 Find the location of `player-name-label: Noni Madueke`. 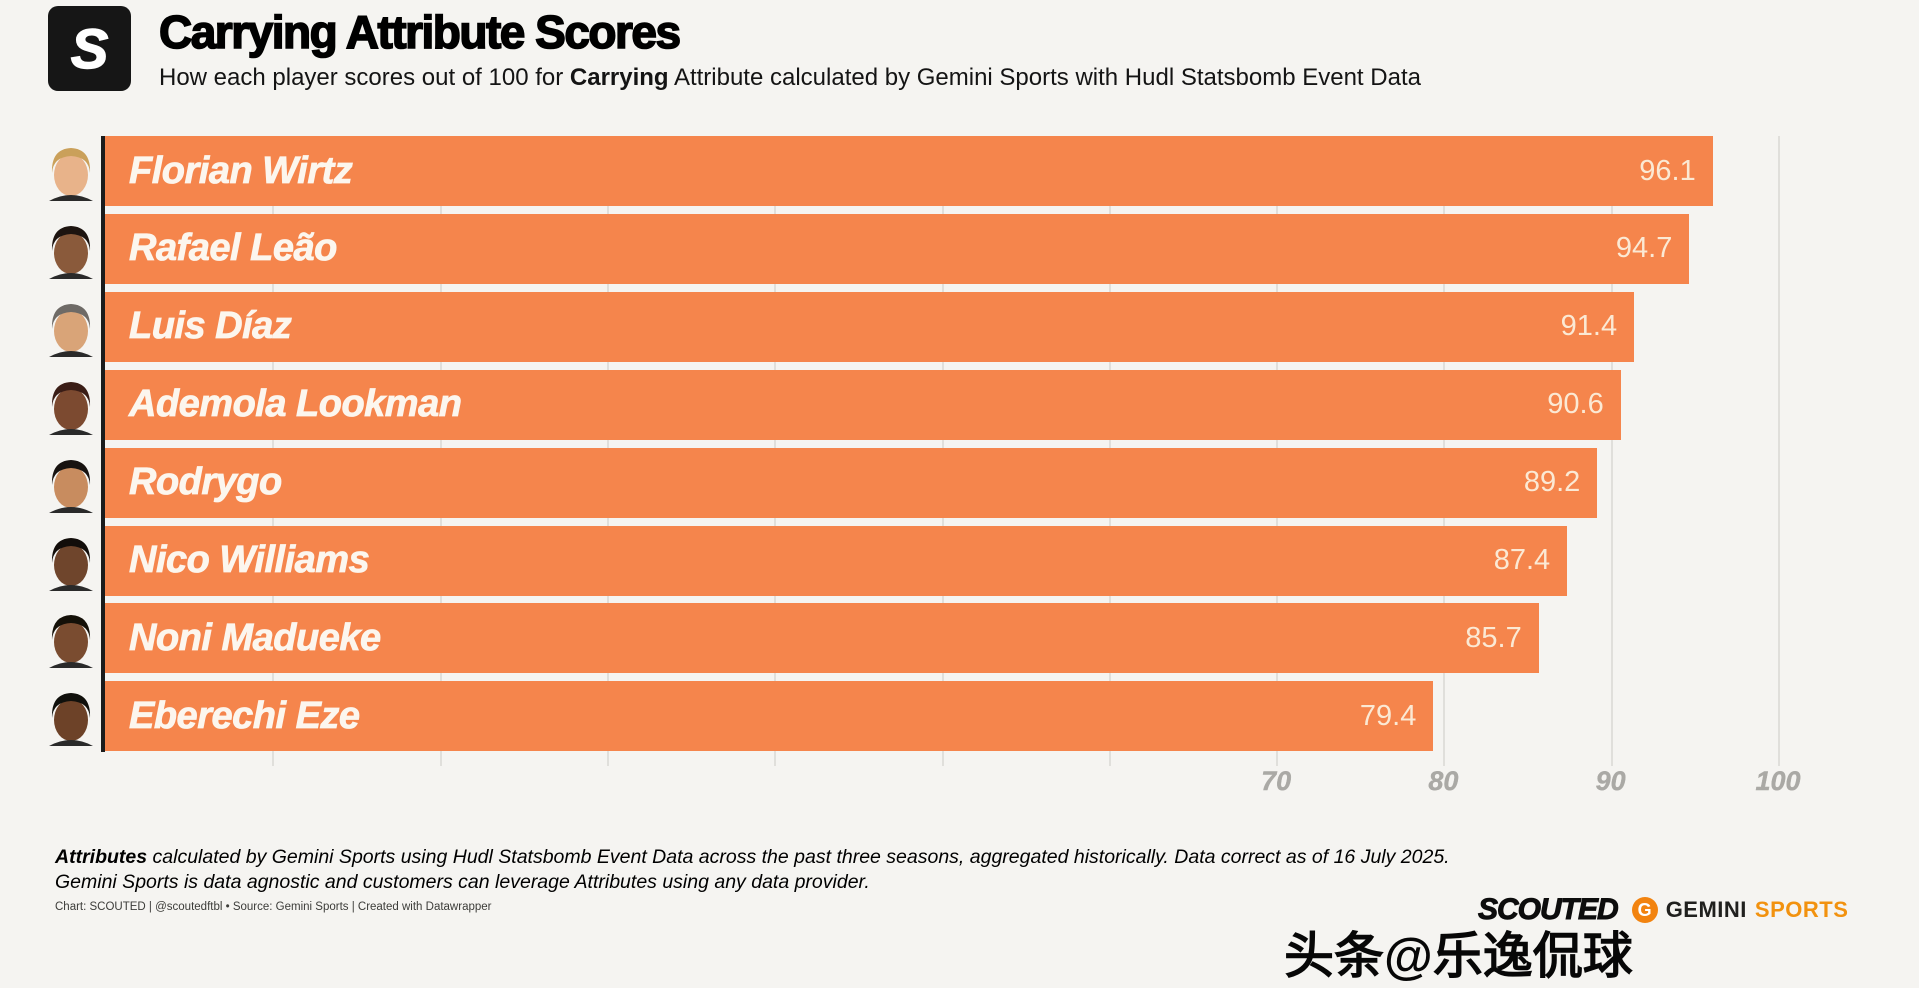

player-name-label: Noni Madueke is located at coordinates (255, 637).